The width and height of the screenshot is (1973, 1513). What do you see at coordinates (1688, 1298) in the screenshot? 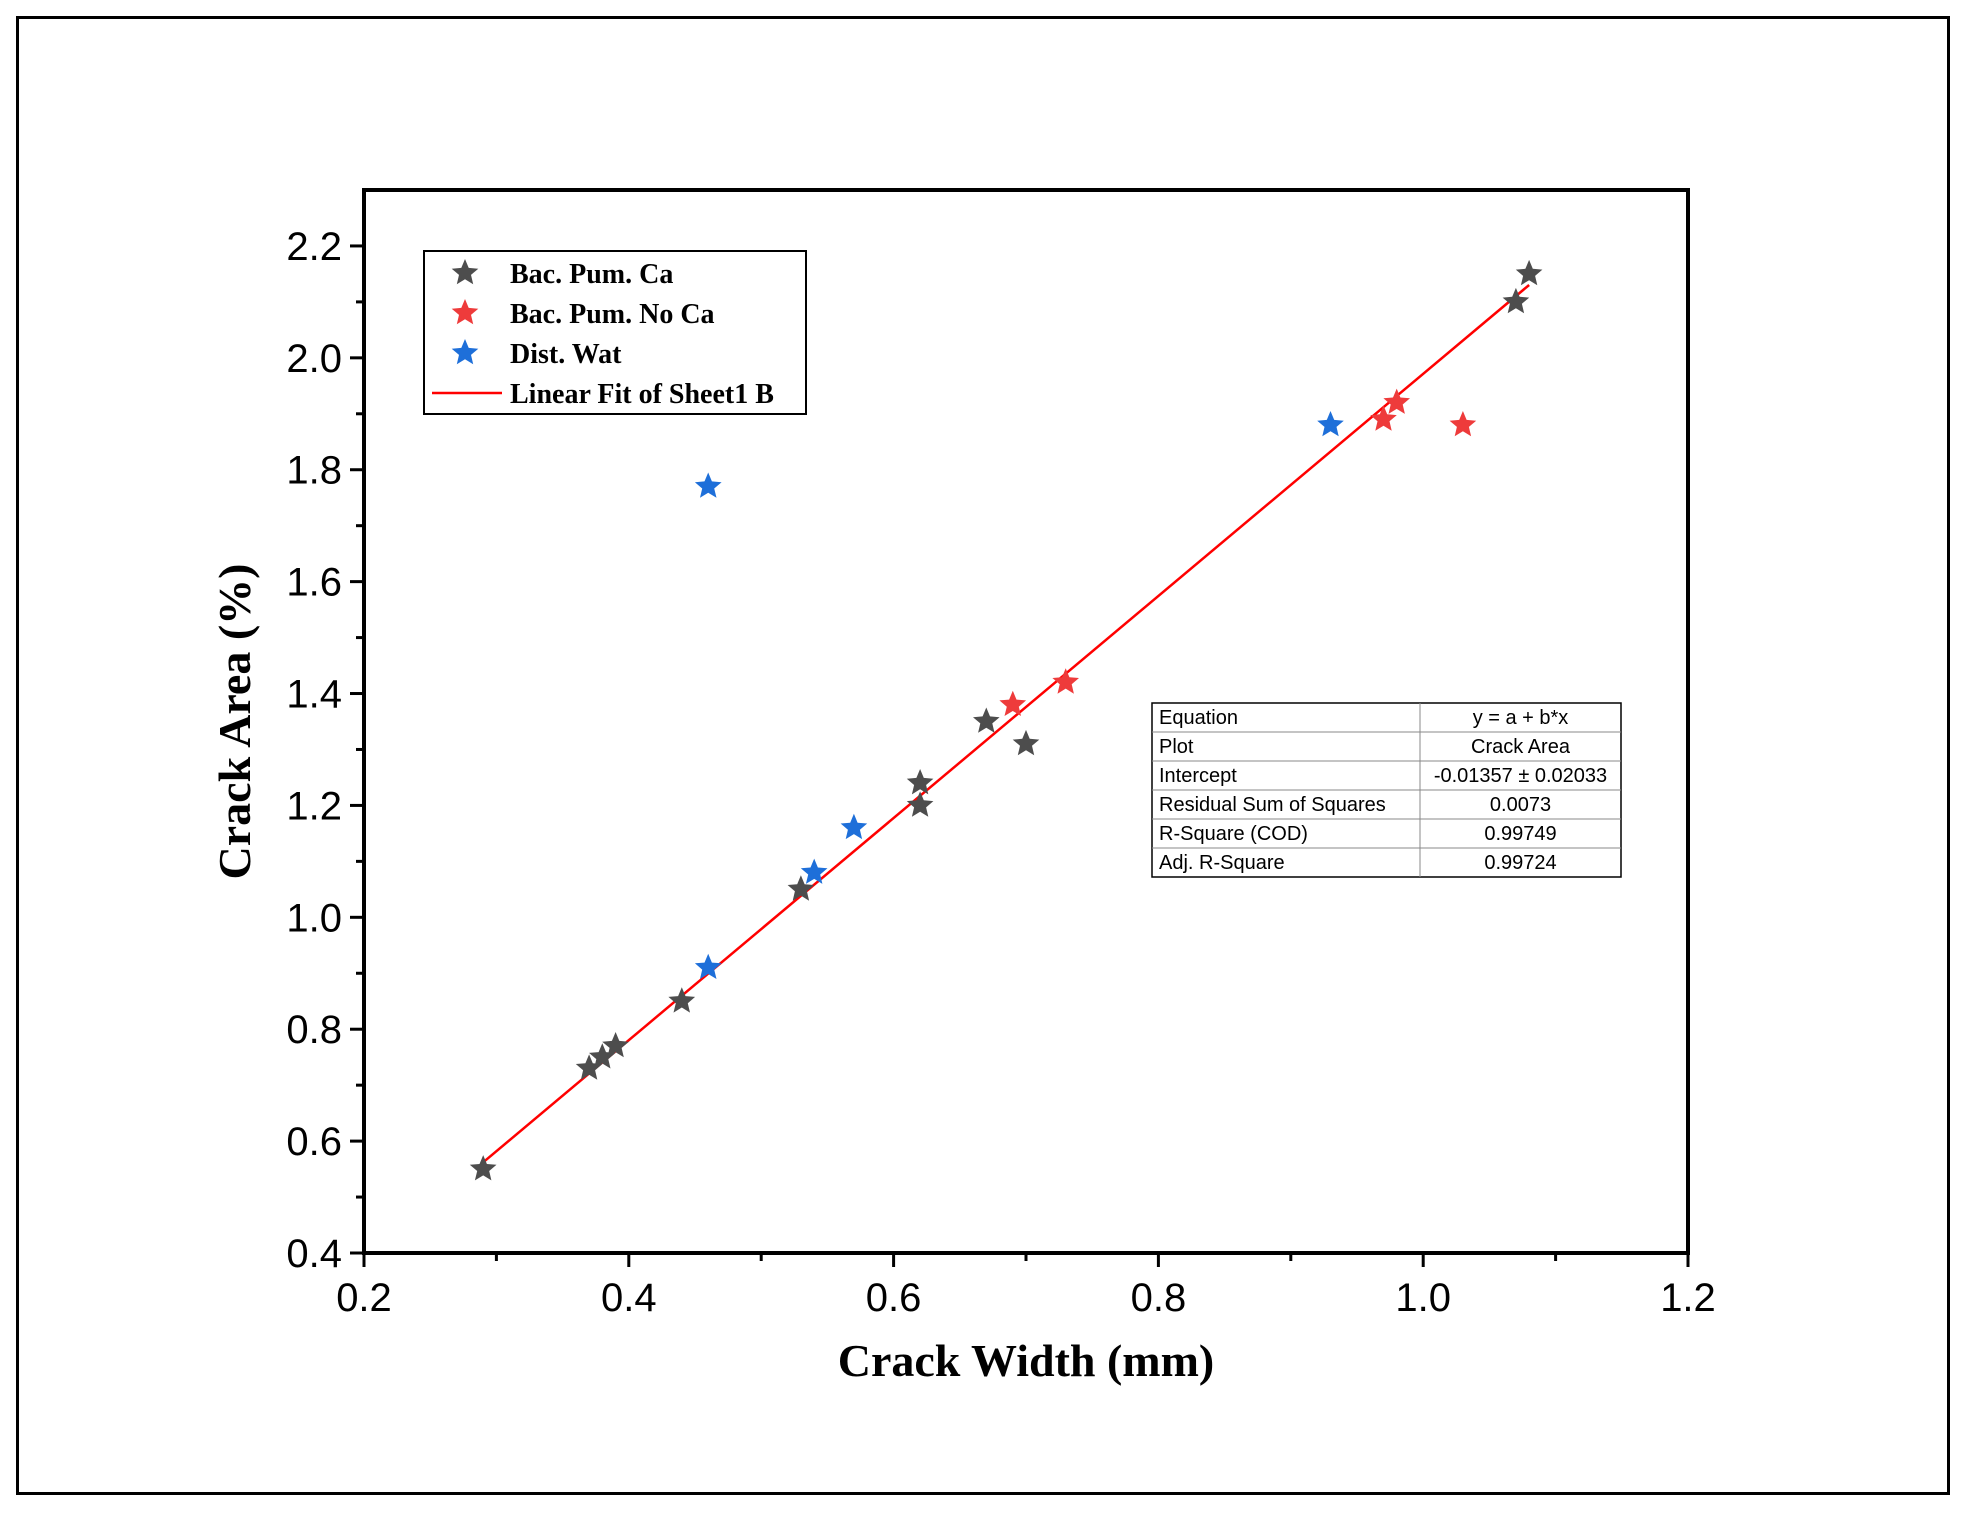
I see `x-tick-label: 1.2` at bounding box center [1688, 1298].